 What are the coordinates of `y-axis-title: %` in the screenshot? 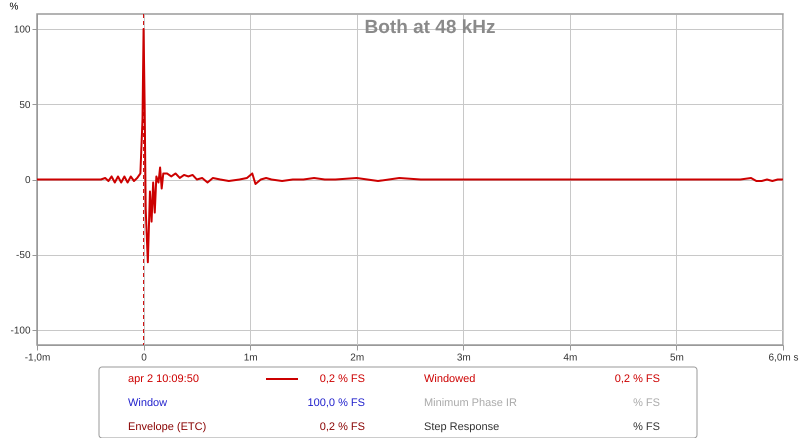 It's located at (14, 7).